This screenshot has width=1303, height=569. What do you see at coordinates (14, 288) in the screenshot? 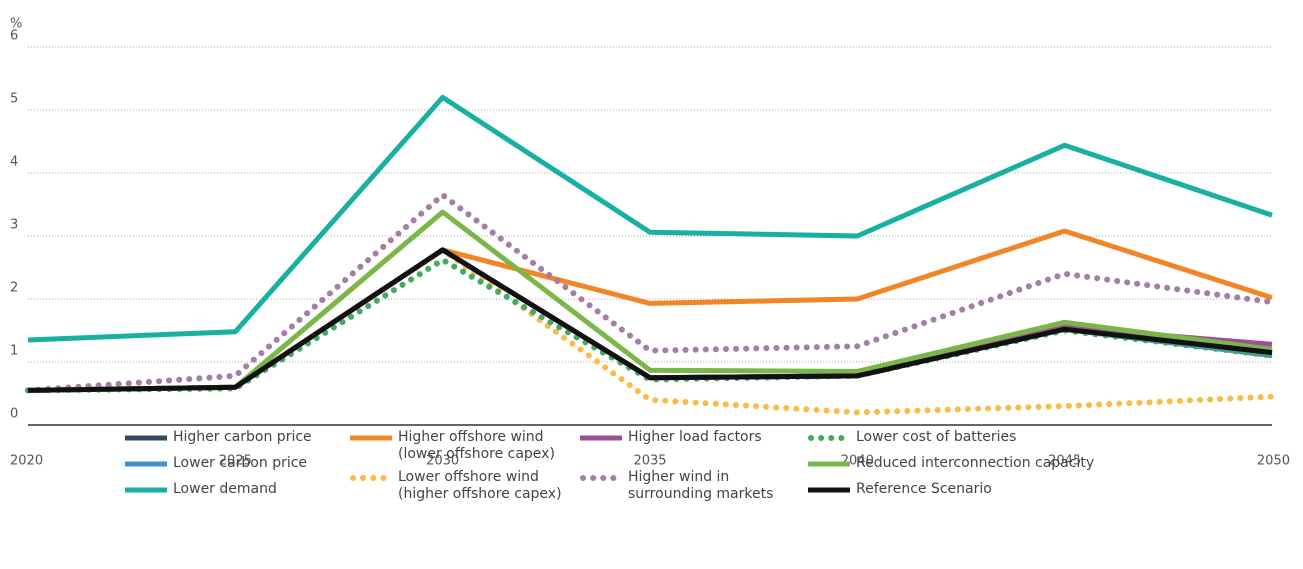
I see `y-tick-label: 2` at bounding box center [14, 288].